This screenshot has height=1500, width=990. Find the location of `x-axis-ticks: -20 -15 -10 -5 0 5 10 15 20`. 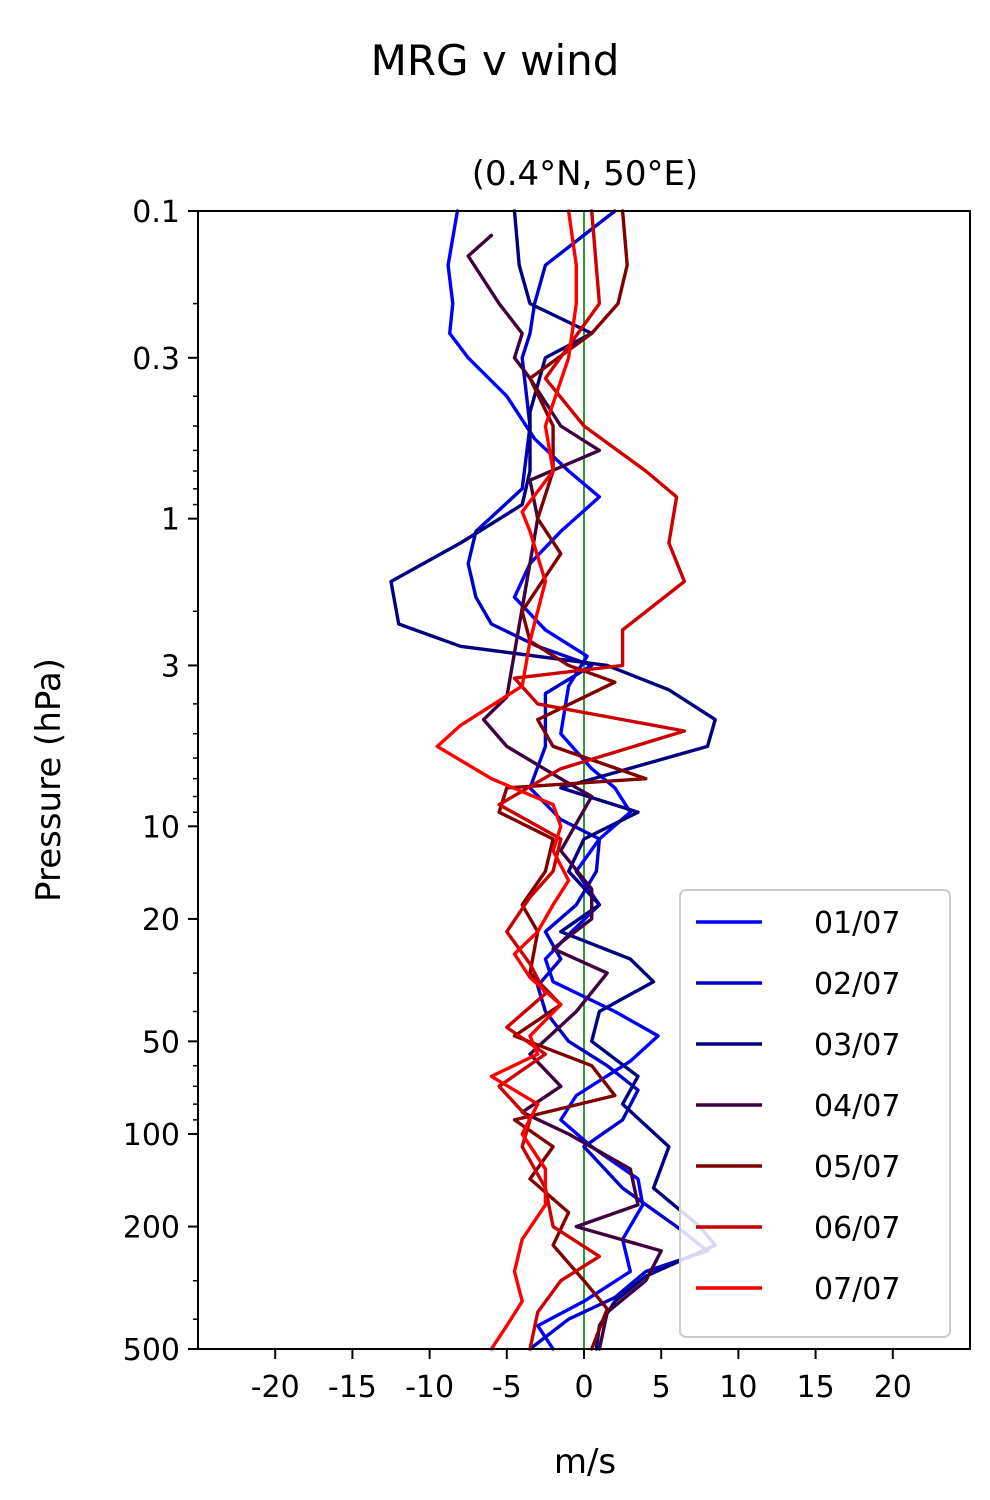

x-axis-ticks: -20 -15 -10 -5 0 5 10 15 20 is located at coordinates (581, 1377).